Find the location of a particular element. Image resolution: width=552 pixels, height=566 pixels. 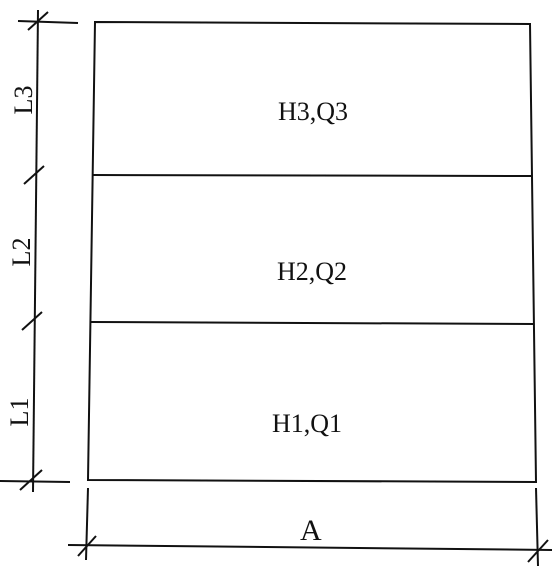

extension-left is located at coordinates (87, 524).